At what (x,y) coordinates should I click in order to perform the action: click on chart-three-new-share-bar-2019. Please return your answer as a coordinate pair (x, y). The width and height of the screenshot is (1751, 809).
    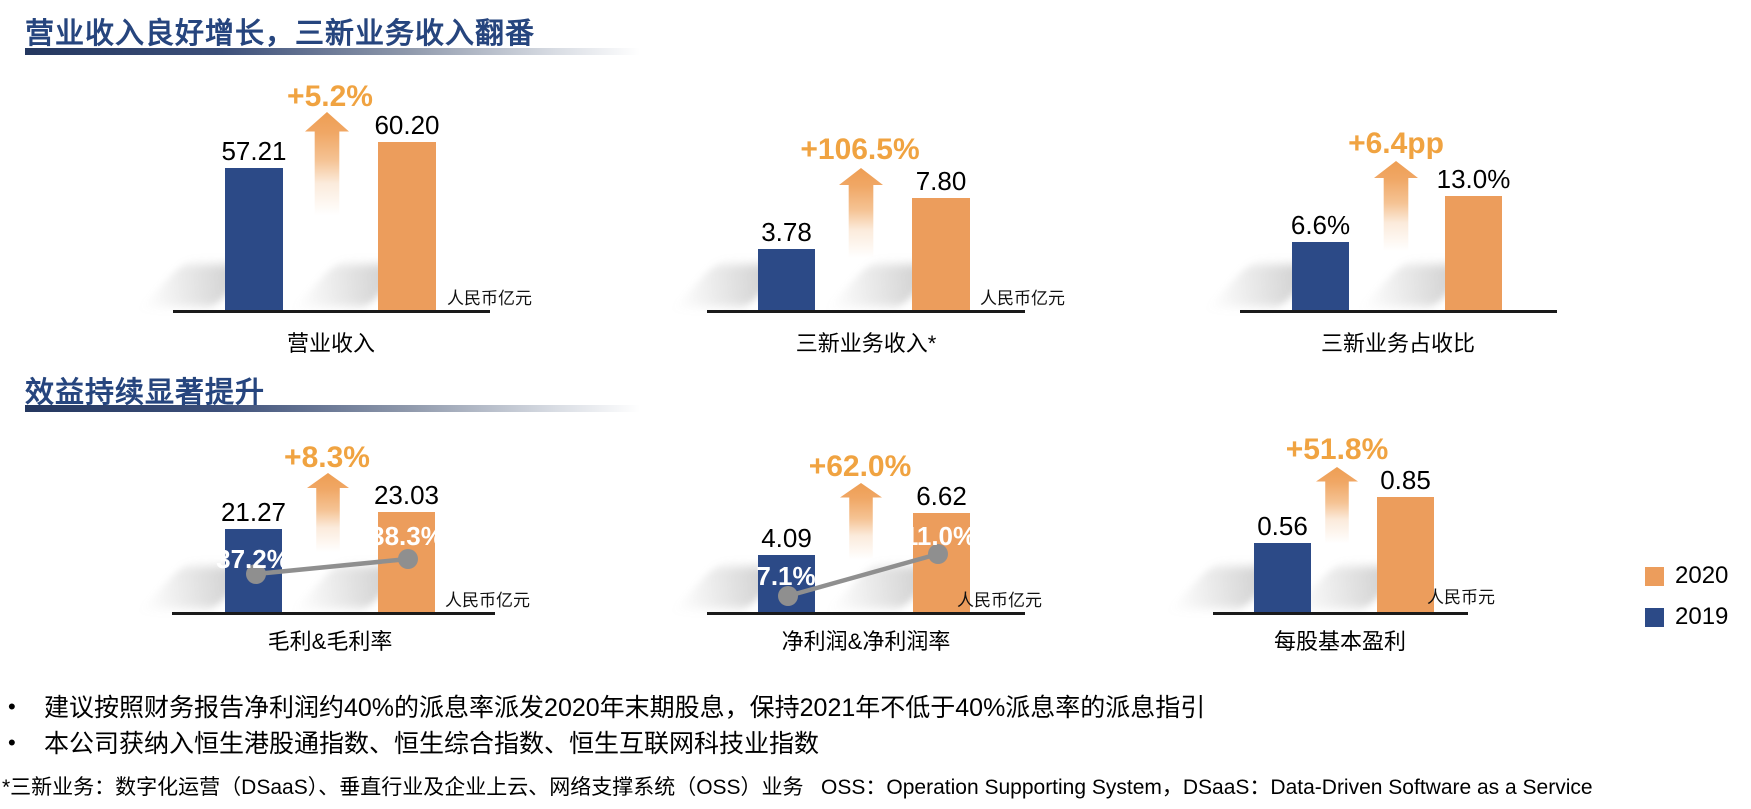
    Looking at the image, I should click on (1320, 276).